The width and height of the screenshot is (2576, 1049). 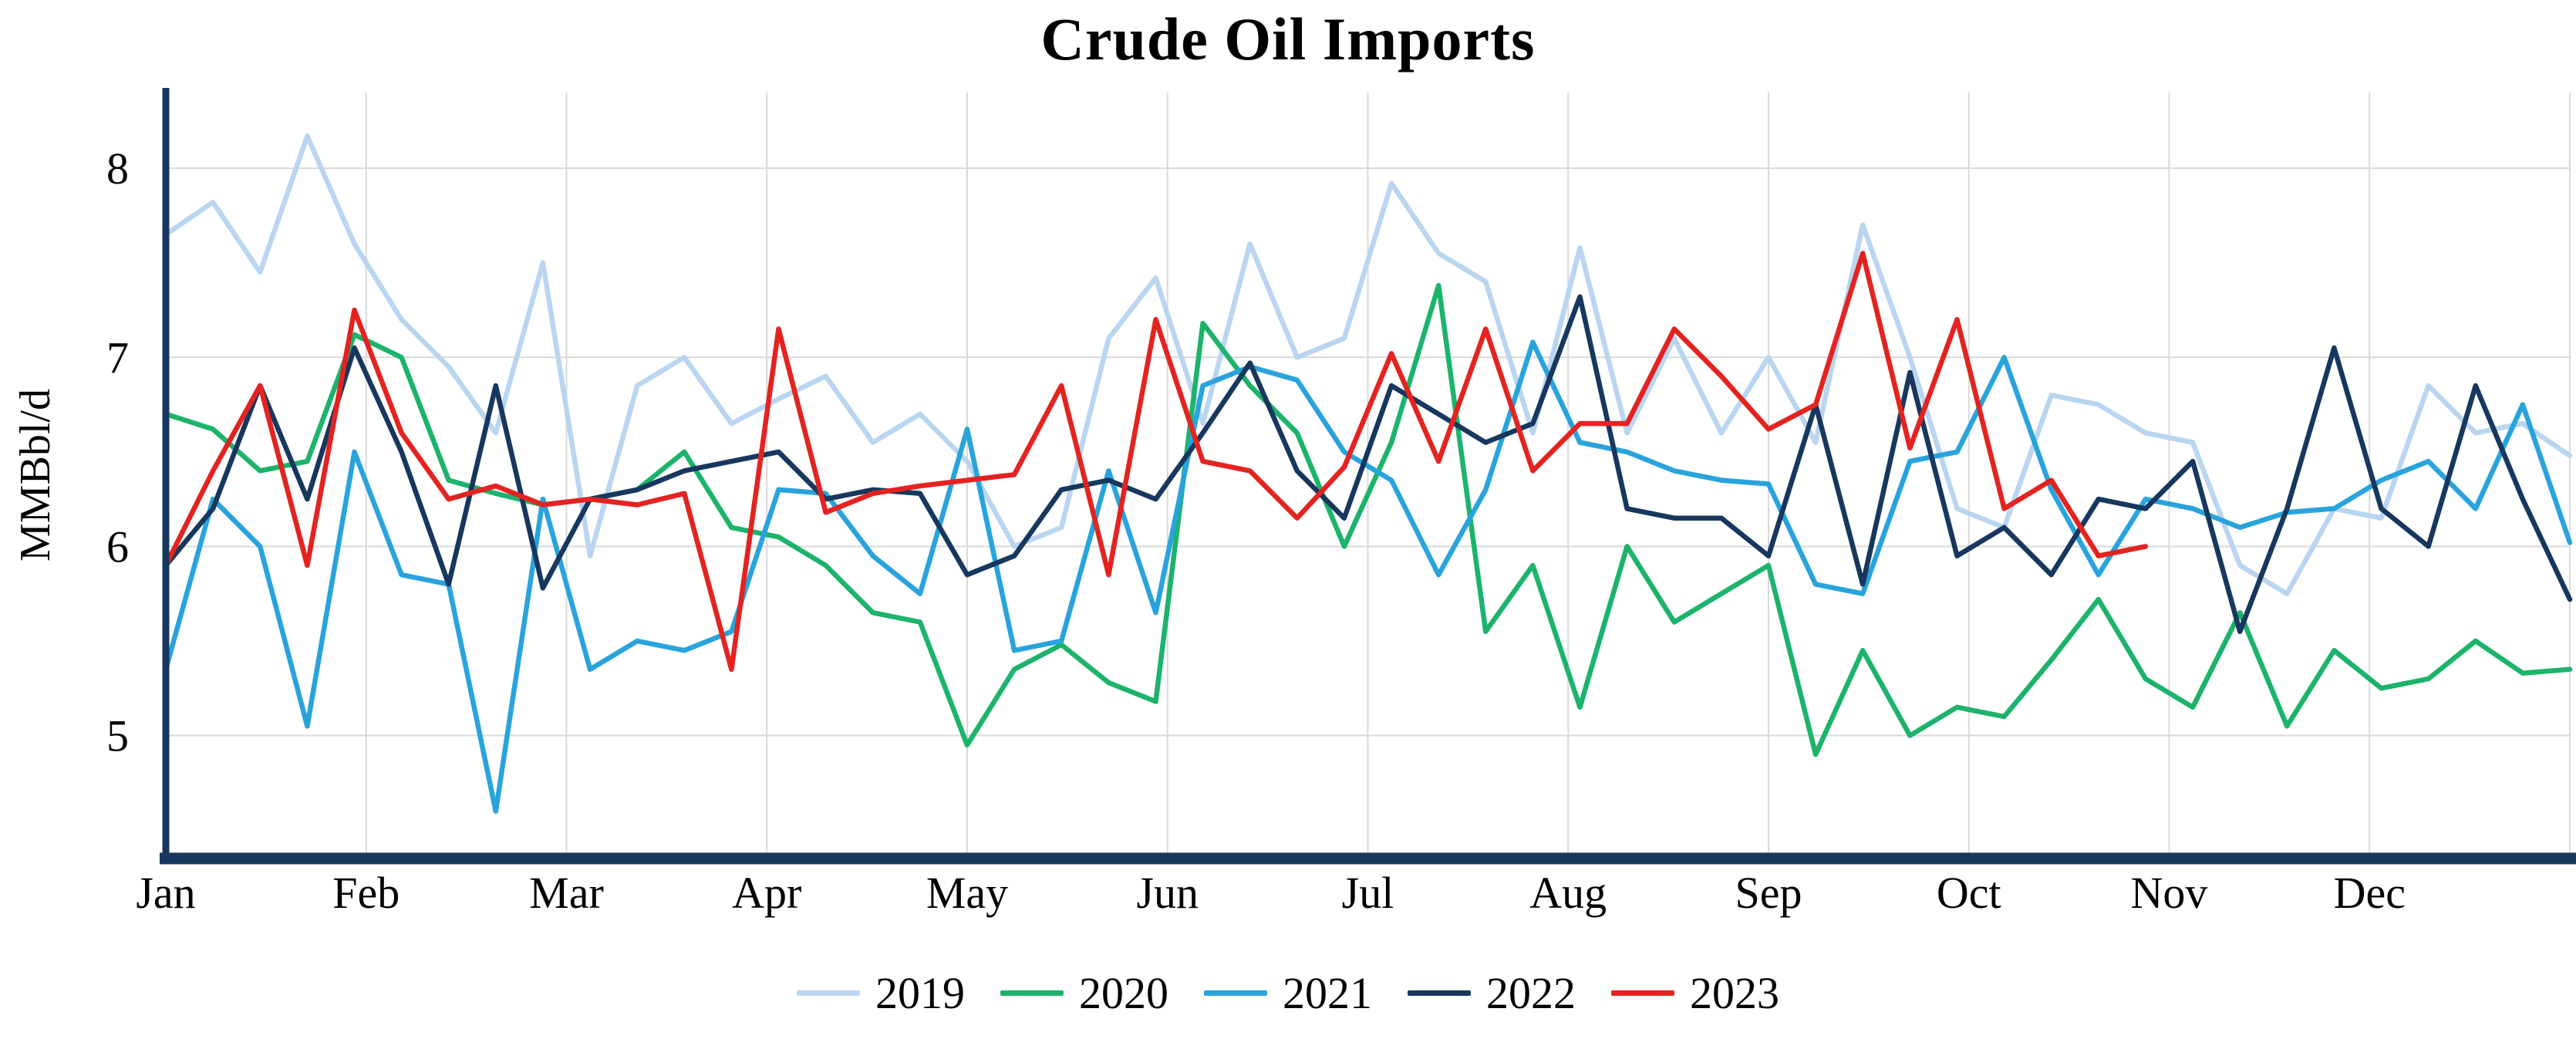 I want to click on month-label-jun: Jun, so click(x=1167, y=893).